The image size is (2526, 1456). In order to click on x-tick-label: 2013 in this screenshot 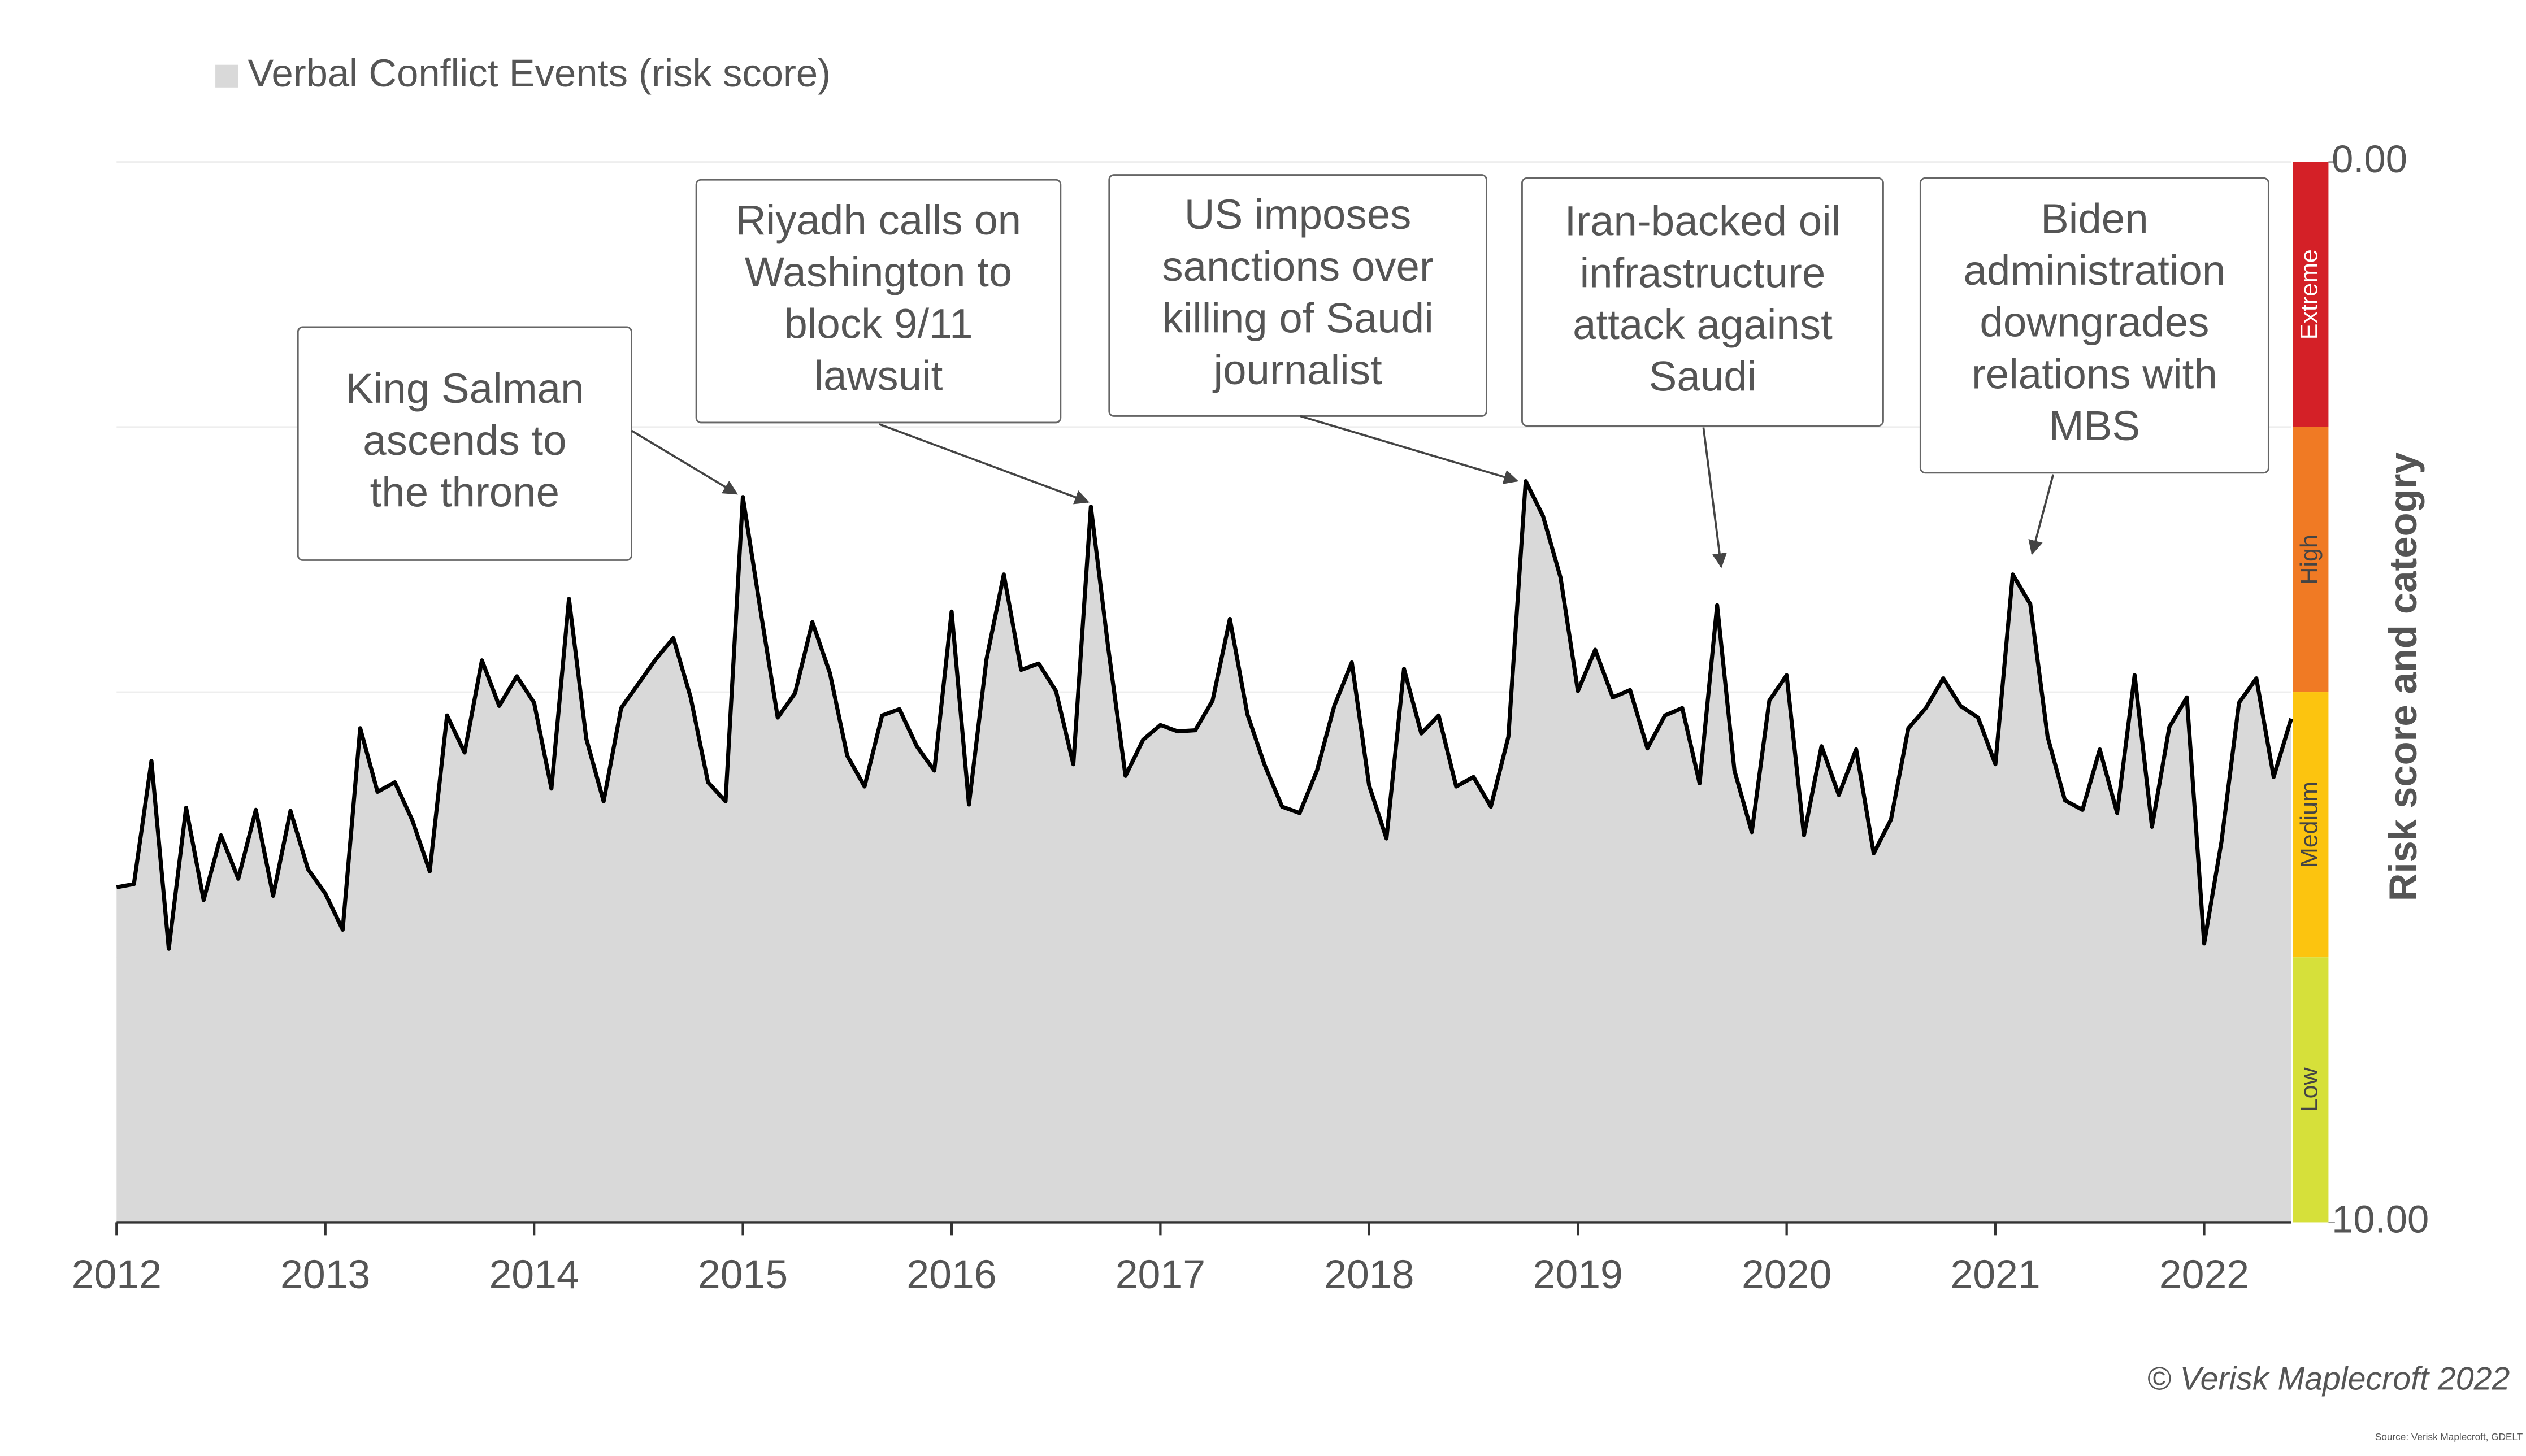, I will do `click(325, 1274)`.